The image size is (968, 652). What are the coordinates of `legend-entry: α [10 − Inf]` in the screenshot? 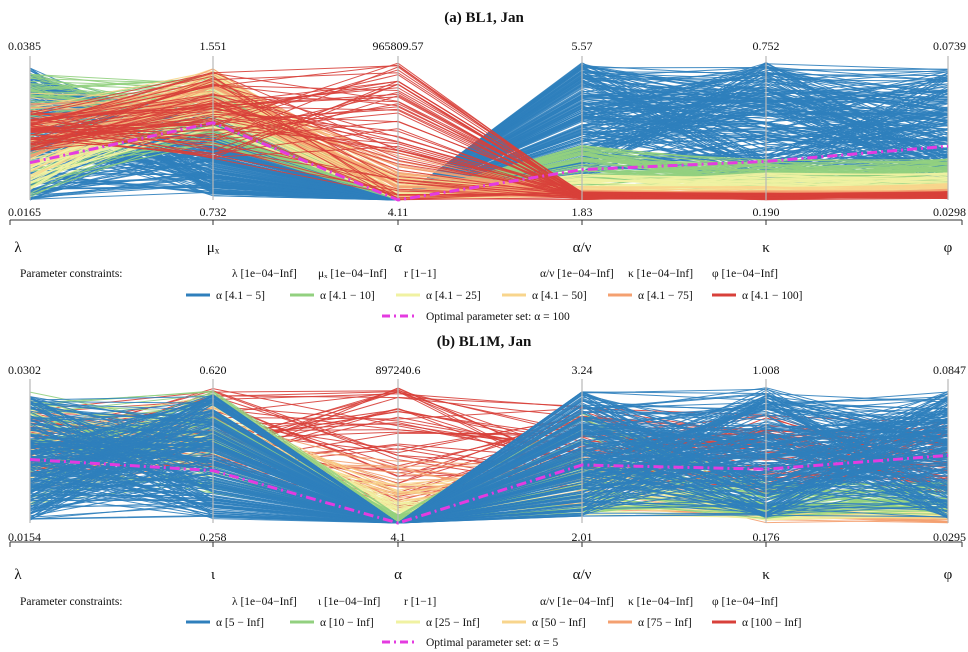 It's located at (347, 623).